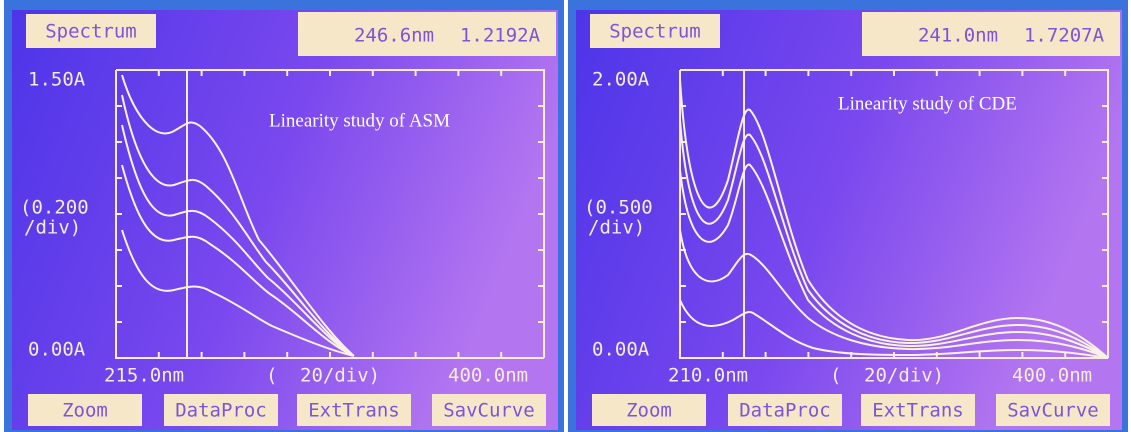 The width and height of the screenshot is (1131, 432). What do you see at coordinates (238, 215) in the screenshot?
I see `curves` at bounding box center [238, 215].